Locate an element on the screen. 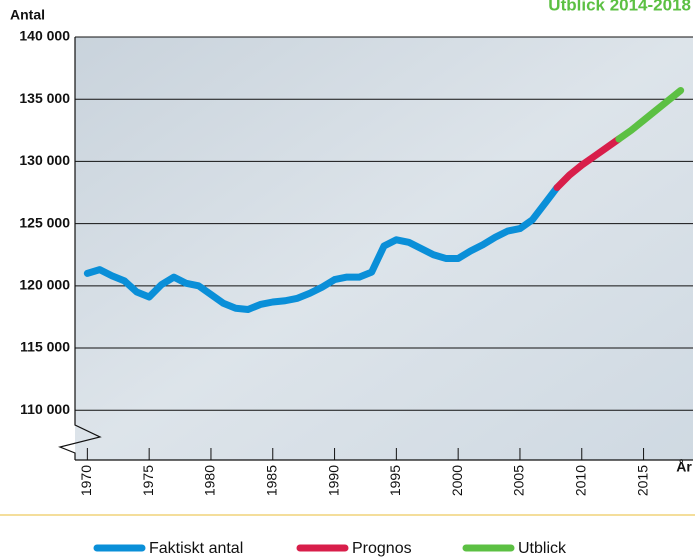 Image resolution: width=695 pixels, height=560 pixels. x-tick-label: 1980 is located at coordinates (210, 480).